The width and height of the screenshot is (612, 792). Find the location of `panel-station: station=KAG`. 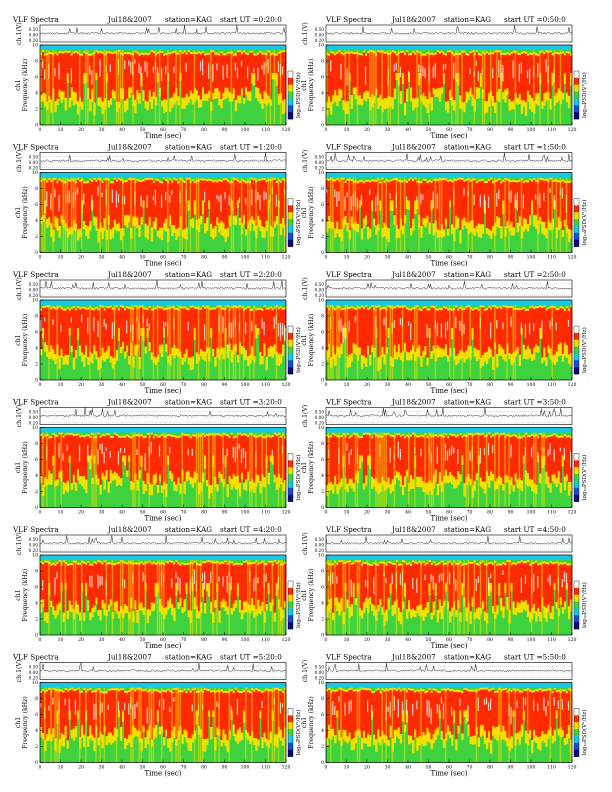

panel-station: station=KAG is located at coordinates (188, 147).